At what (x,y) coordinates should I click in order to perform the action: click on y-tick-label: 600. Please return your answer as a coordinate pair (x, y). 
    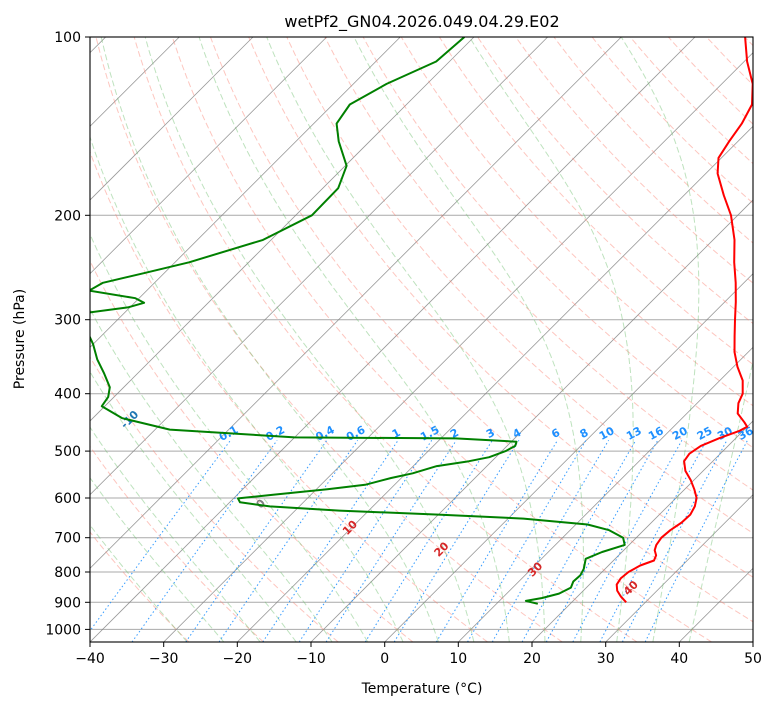
    Looking at the image, I should click on (67, 499).